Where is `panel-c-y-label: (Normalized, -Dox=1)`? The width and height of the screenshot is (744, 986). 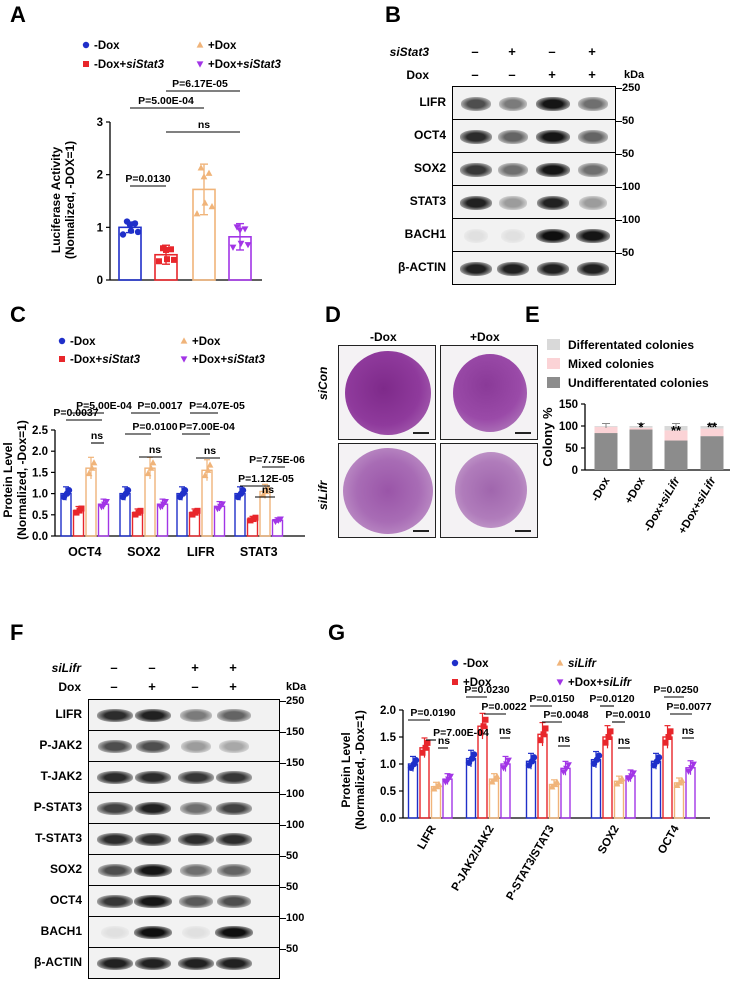 panel-c-y-label: (Normalized, -Dox=1) is located at coordinates (22, 480).